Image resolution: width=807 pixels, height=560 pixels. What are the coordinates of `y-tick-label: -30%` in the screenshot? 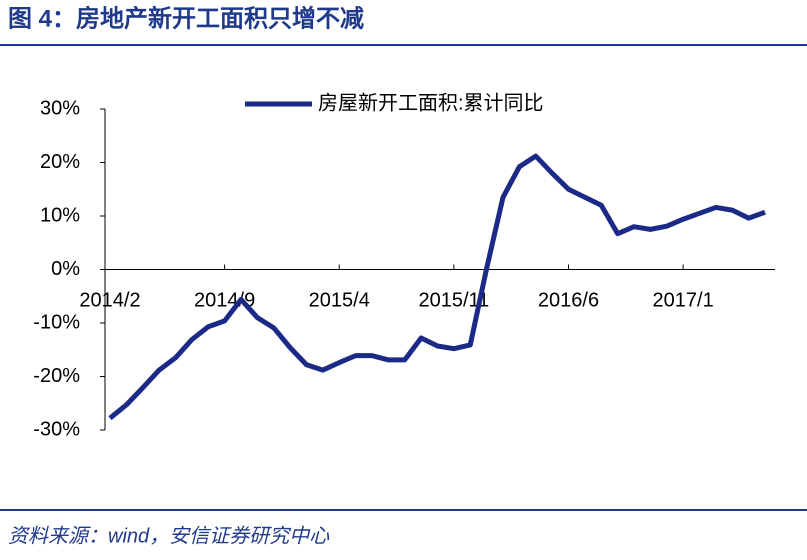 It's located at (56, 429).